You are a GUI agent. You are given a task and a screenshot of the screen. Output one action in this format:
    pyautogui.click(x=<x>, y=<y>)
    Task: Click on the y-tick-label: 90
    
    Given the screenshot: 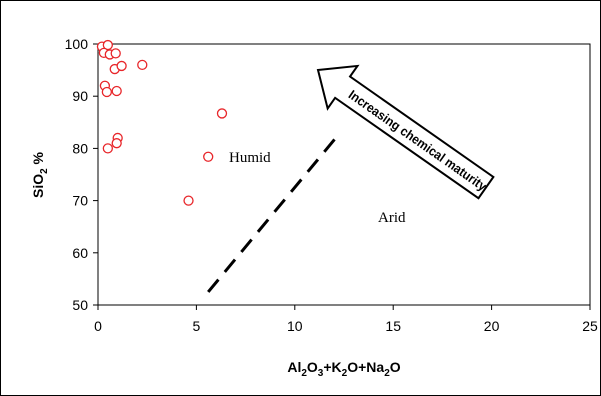 What is the action you would take?
    pyautogui.click(x=80, y=96)
    